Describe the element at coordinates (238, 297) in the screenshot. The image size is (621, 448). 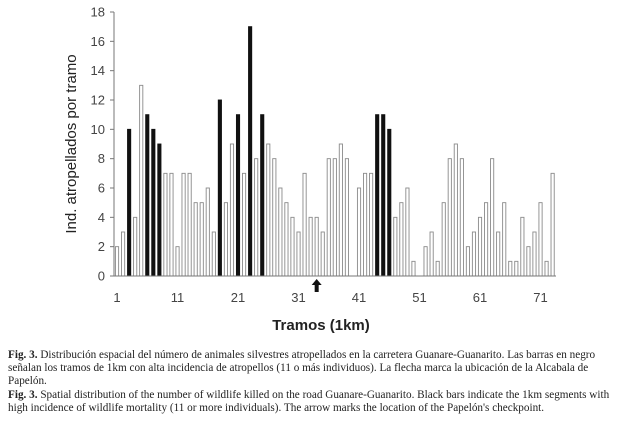
I see `x-tick-label: 21` at that location.